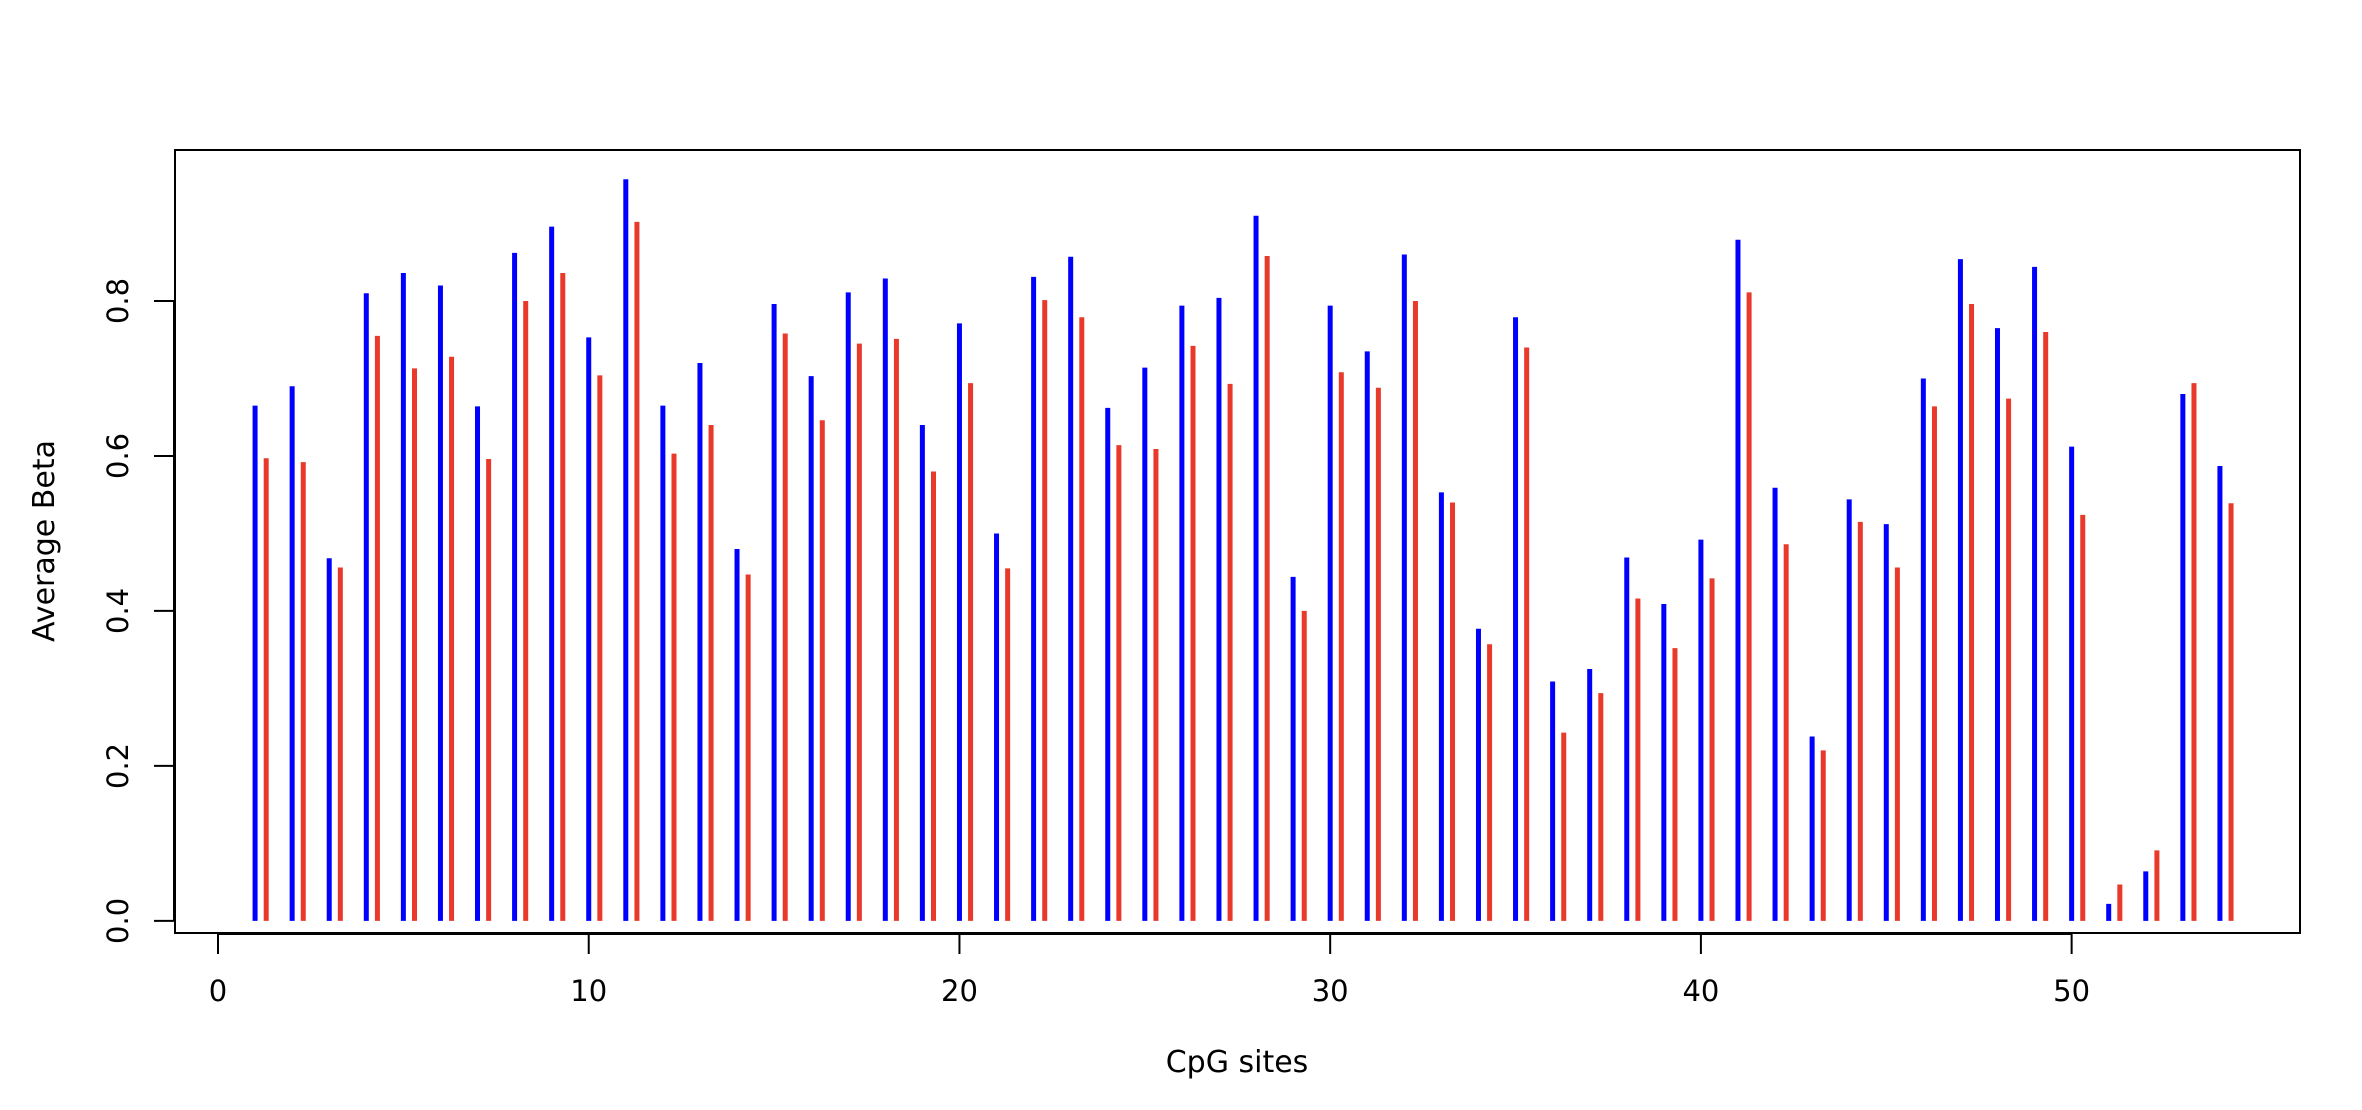 This screenshot has width=2362, height=1110. I want to click on x-tick-label: 0, so click(218, 991).